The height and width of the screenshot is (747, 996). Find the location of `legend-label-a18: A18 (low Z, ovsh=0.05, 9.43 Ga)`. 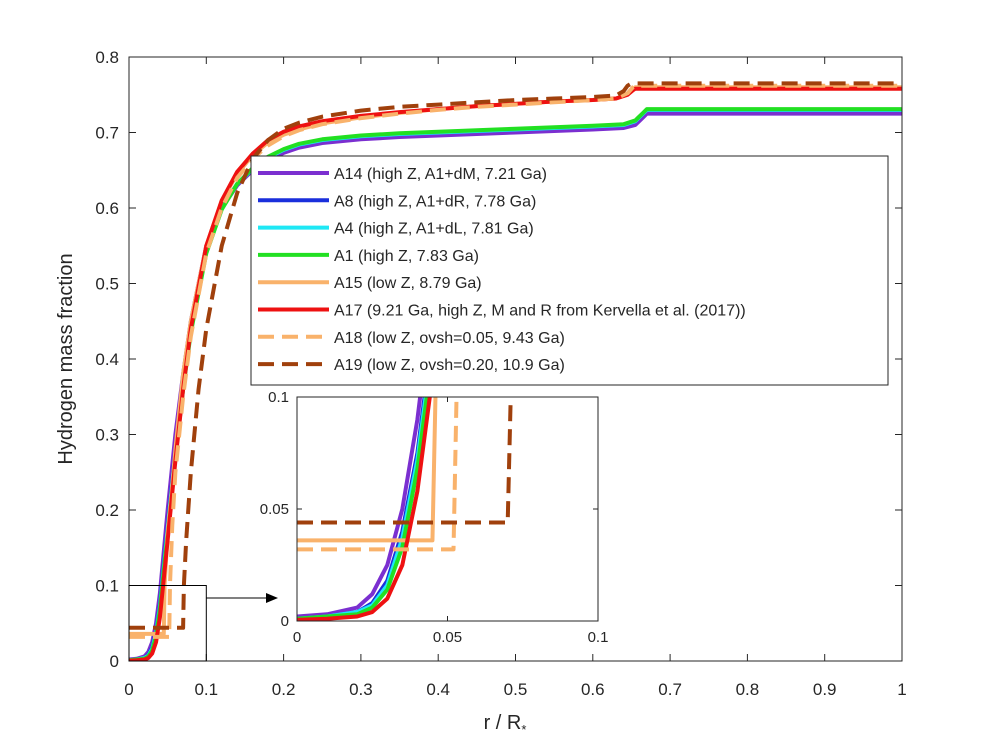

legend-label-a18: A18 (low Z, ovsh=0.05, 9.43 Ga) is located at coordinates (449, 338).